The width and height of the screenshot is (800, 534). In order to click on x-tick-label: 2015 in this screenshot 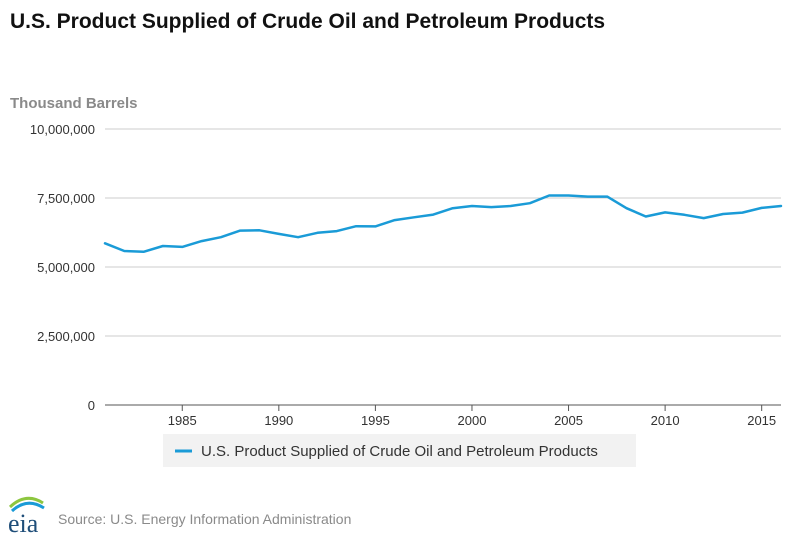, I will do `click(761, 420)`.